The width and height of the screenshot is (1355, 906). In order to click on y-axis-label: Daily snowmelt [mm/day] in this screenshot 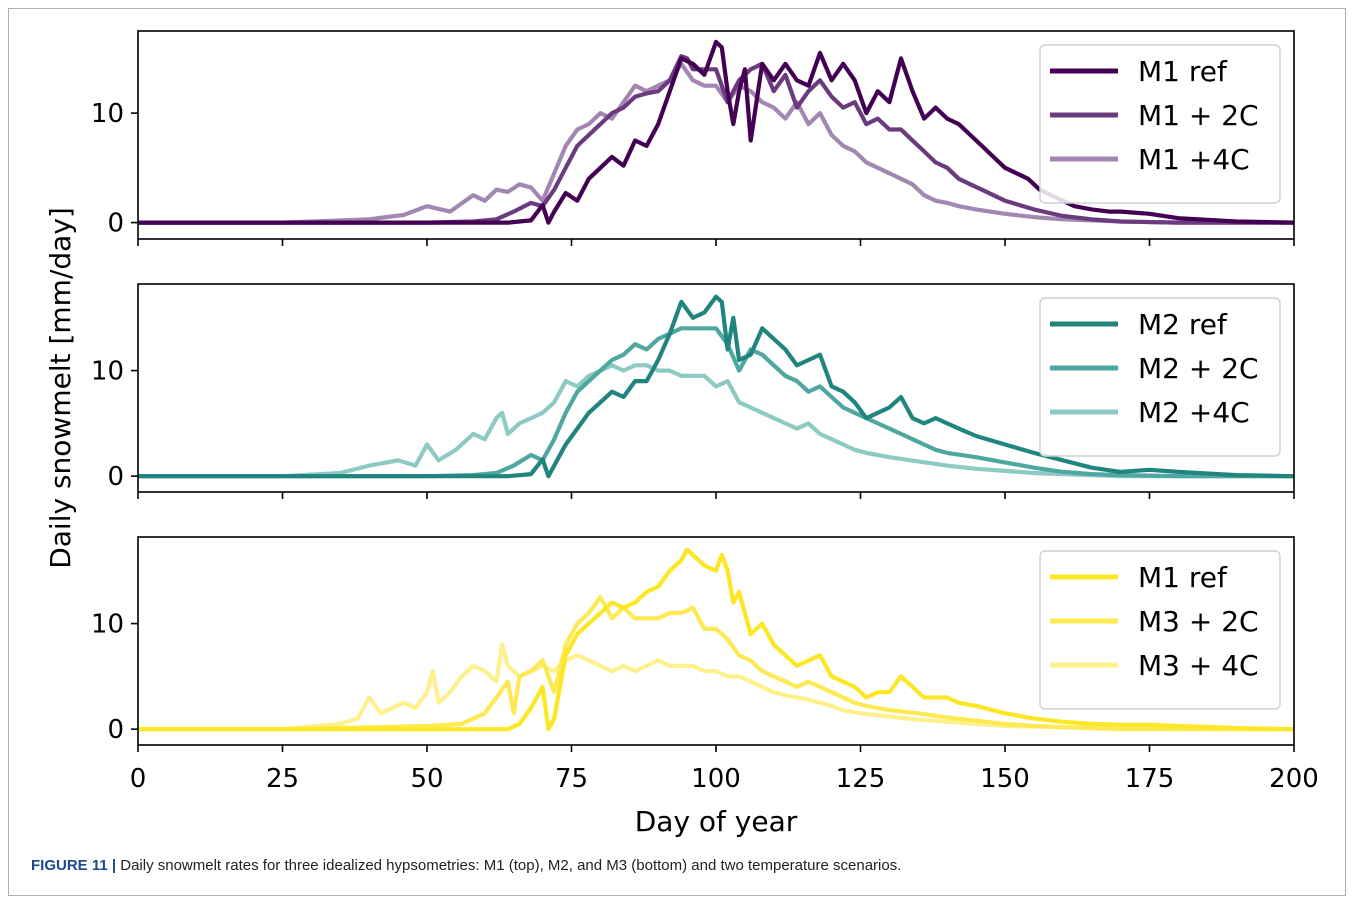, I will do `click(60, 388)`.